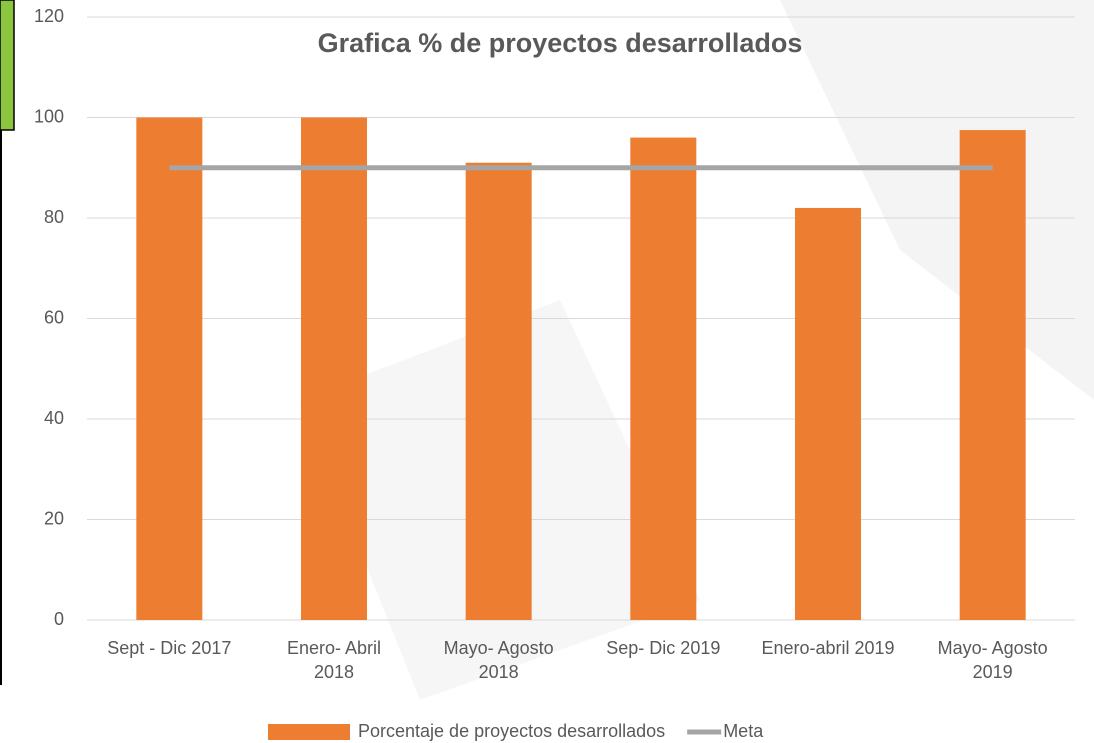  What do you see at coordinates (49, 16) in the screenshot?
I see `y-tick-label: 120` at bounding box center [49, 16].